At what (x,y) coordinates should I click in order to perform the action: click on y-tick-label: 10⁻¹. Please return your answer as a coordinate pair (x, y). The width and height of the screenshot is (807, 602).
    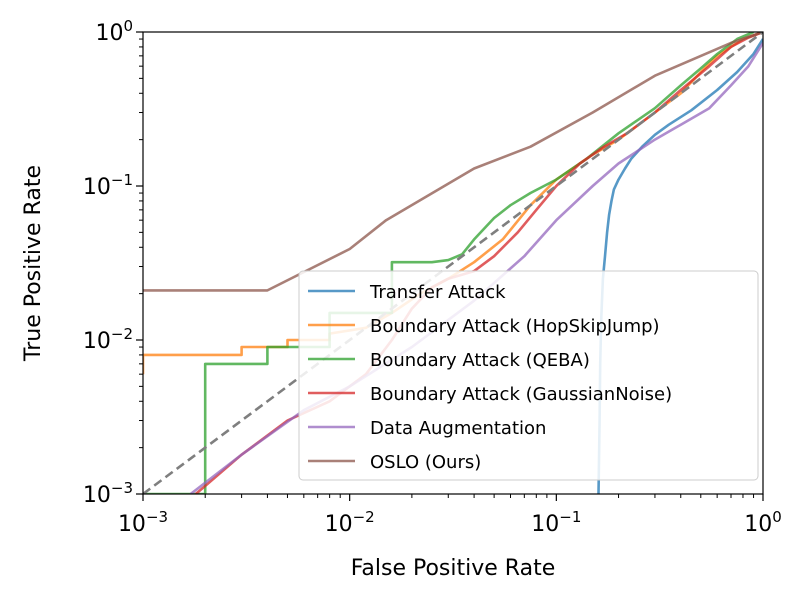
    Looking at the image, I should click on (108, 185).